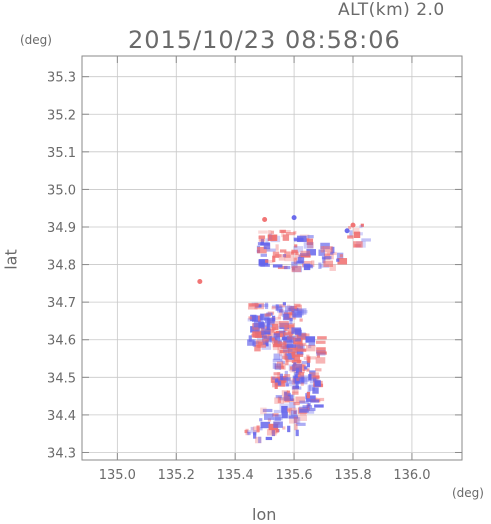 The image size is (491, 524). Describe the element at coordinates (61, 341) in the screenshot. I see `y-tick-label: 34.6` at that location.